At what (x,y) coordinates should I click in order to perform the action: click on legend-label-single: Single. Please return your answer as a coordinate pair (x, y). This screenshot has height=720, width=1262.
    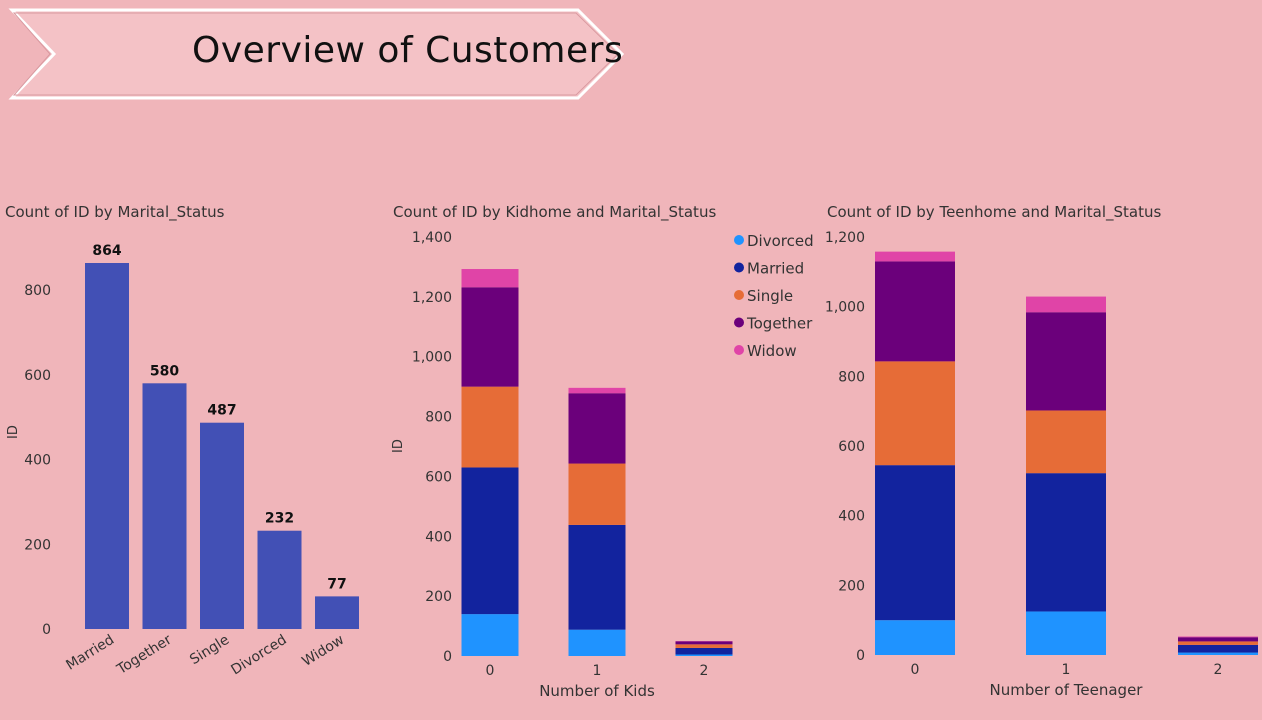
    Looking at the image, I should click on (770, 296).